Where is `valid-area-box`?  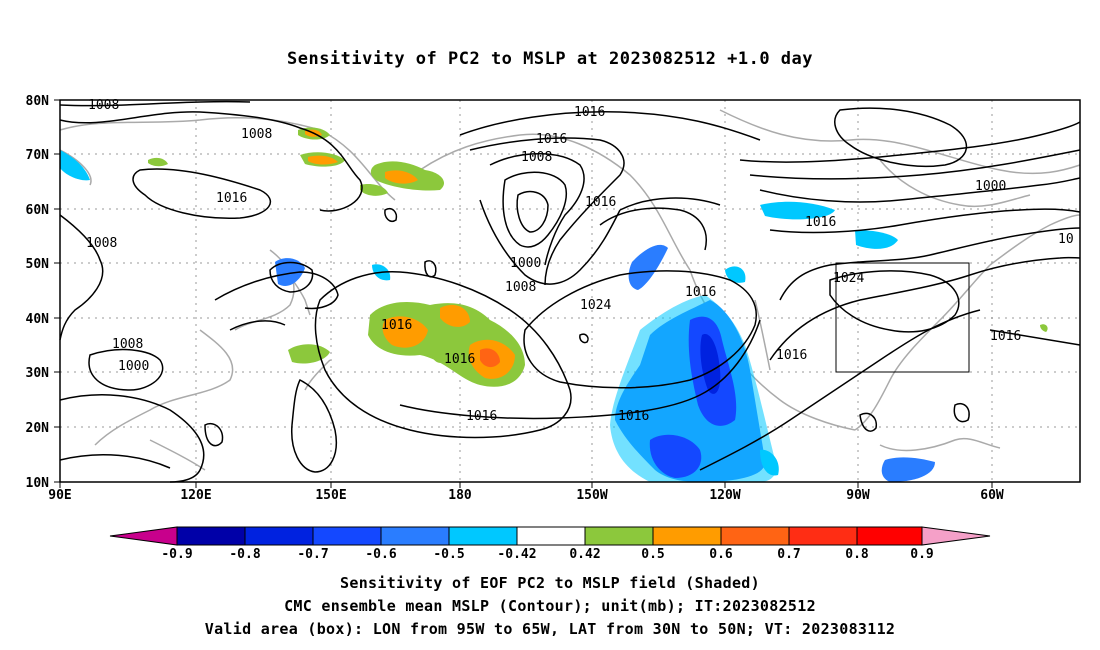 valid-area-box is located at coordinates (902, 317).